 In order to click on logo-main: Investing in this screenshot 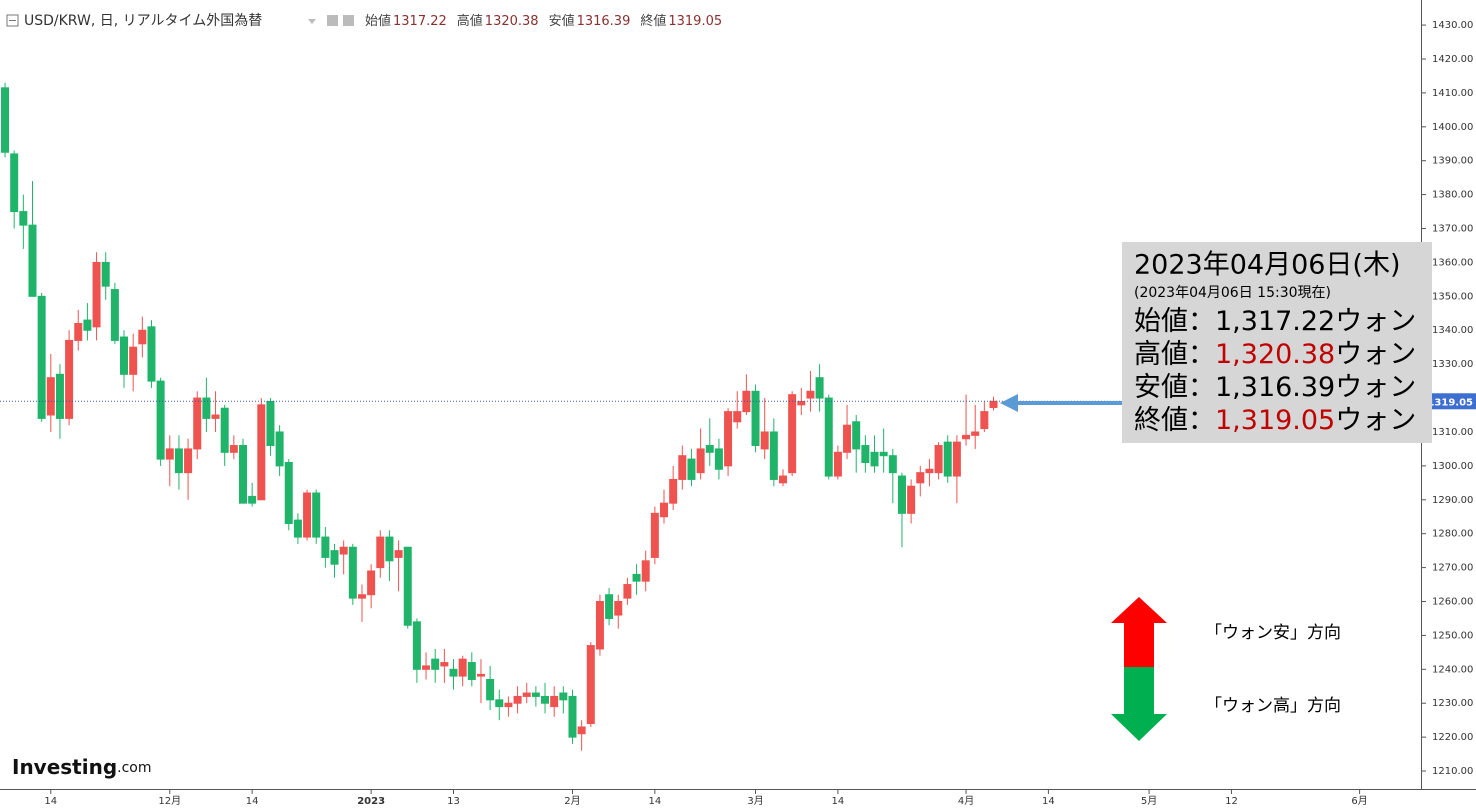, I will do `click(64, 767)`.